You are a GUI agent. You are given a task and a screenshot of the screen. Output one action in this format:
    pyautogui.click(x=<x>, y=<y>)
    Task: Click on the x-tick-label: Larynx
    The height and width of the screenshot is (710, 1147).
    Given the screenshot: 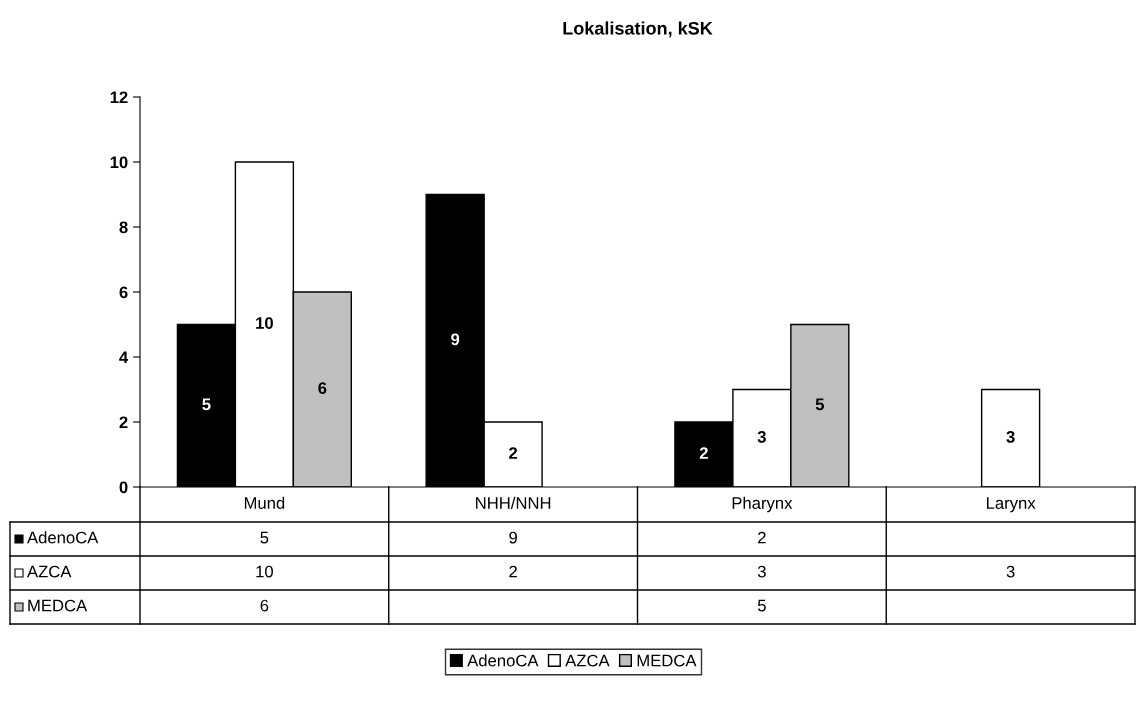 What is the action you would take?
    pyautogui.click(x=1011, y=505)
    